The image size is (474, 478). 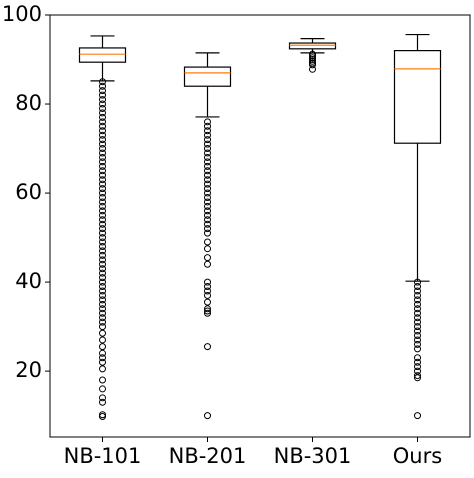 I want to click on x-tick-label: NB-201, so click(x=208, y=456).